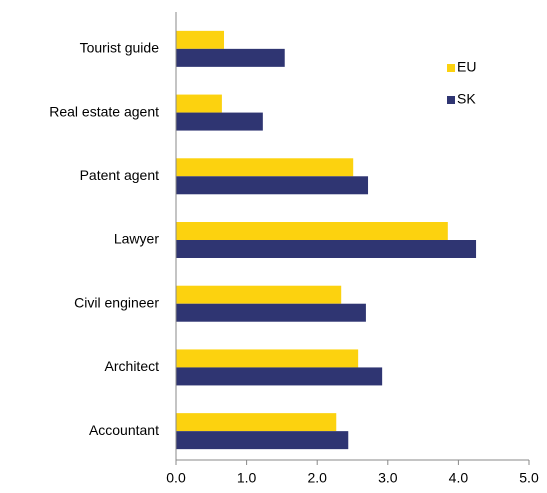  Describe the element at coordinates (466, 99) in the screenshot. I see `legend-label: SK` at that location.